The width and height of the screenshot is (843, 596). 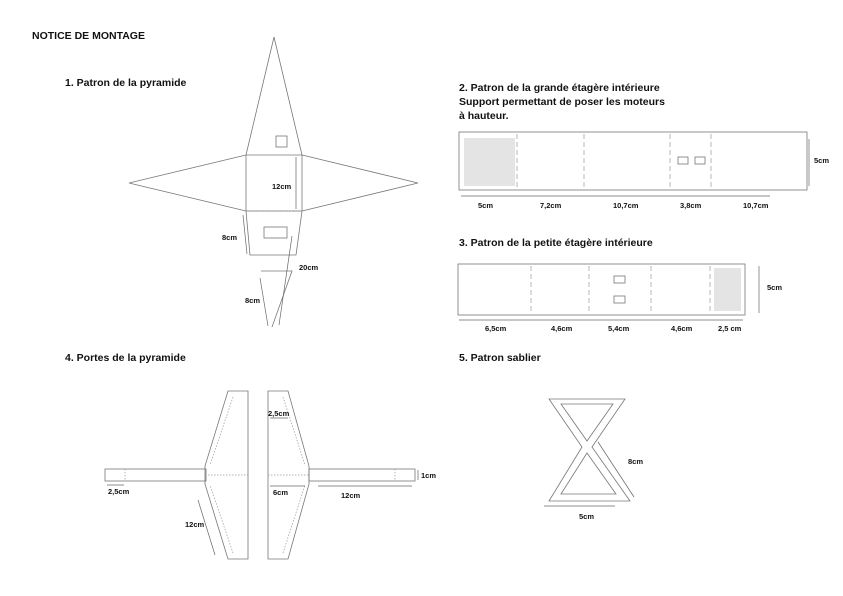 What do you see at coordinates (756, 205) in the screenshot?
I see `large-shelf-seg-5: 10,7cm` at bounding box center [756, 205].